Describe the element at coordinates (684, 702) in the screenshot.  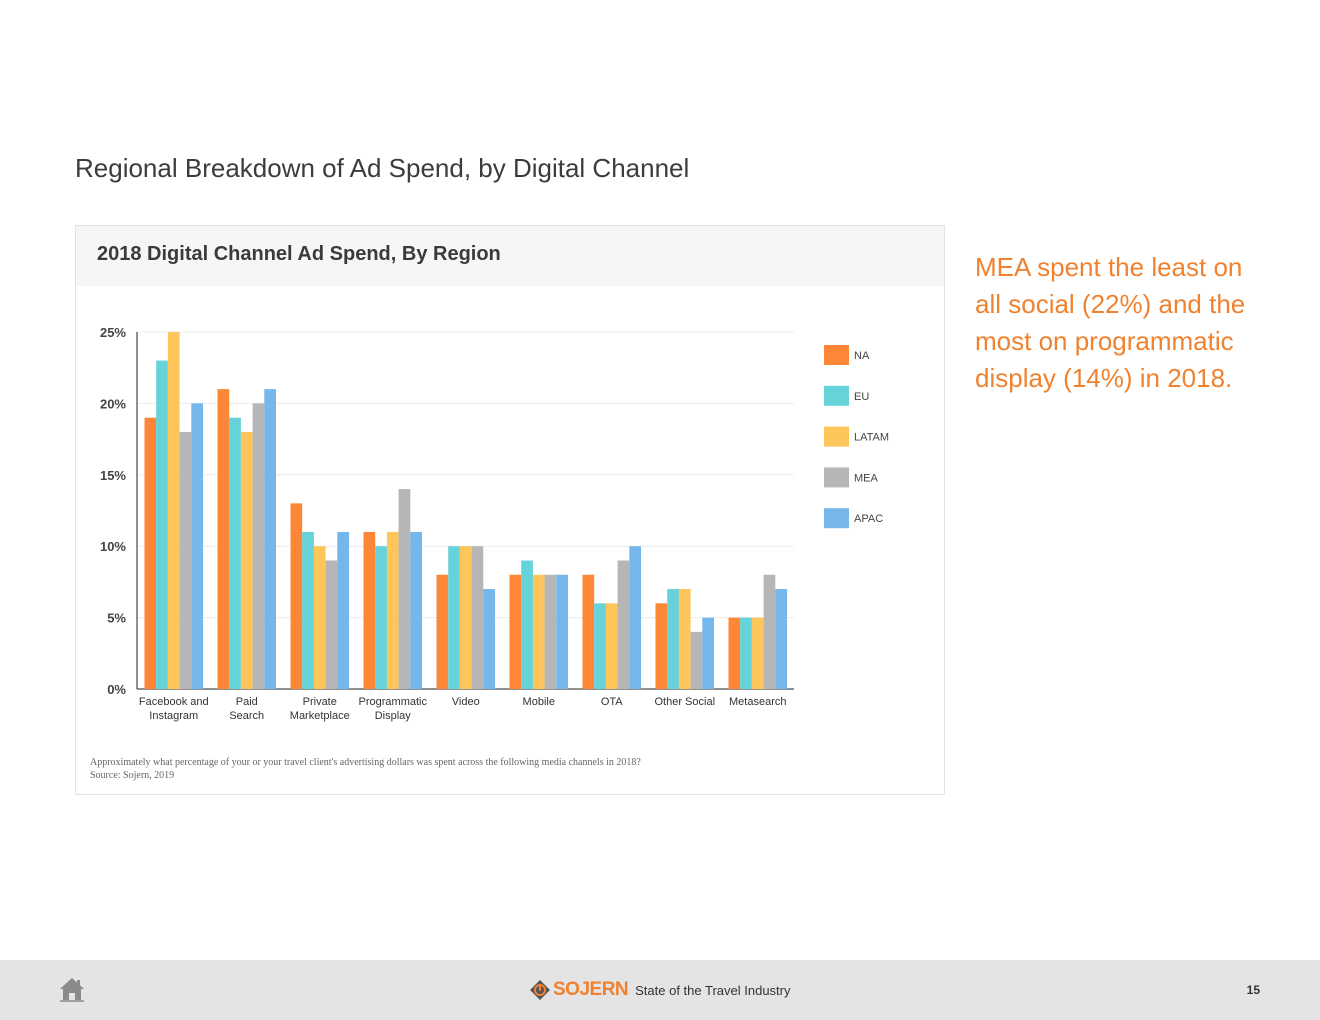
I see `x-tick-label: Other Social` at that location.